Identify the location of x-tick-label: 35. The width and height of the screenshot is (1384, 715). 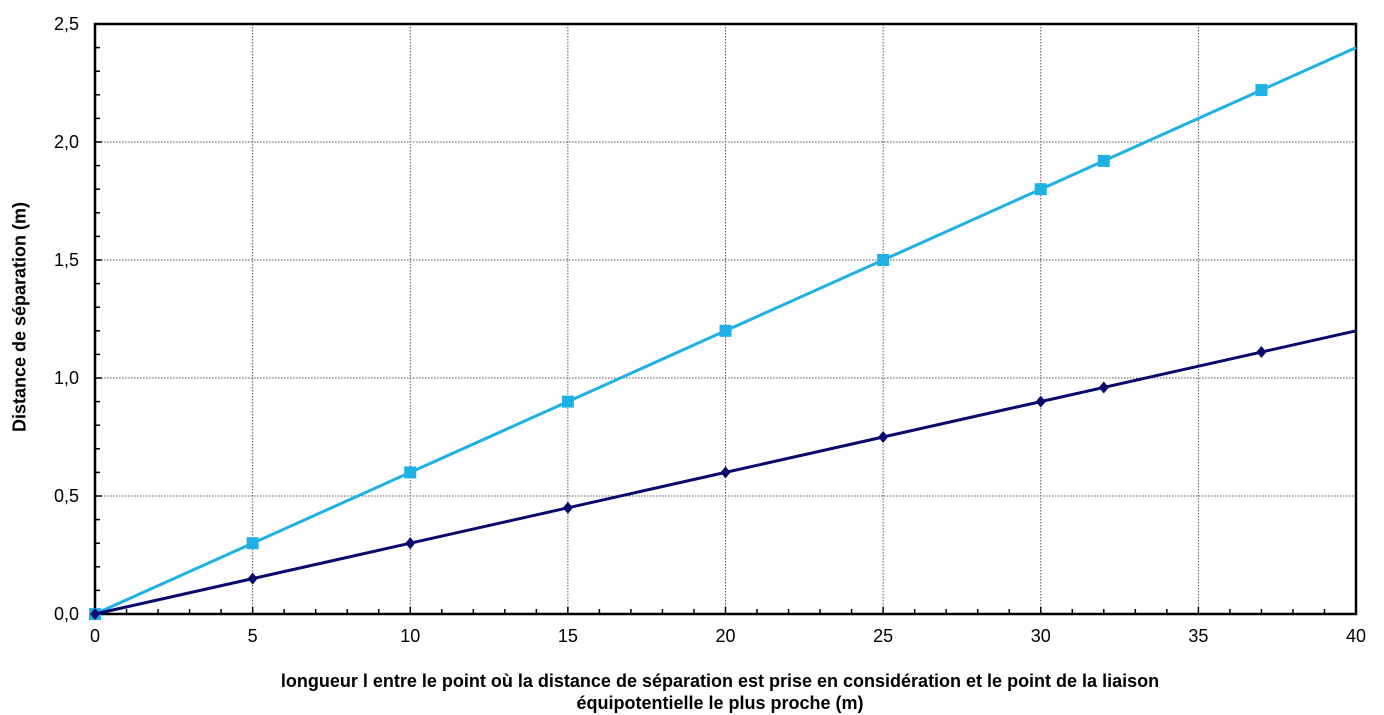
(1198, 636).